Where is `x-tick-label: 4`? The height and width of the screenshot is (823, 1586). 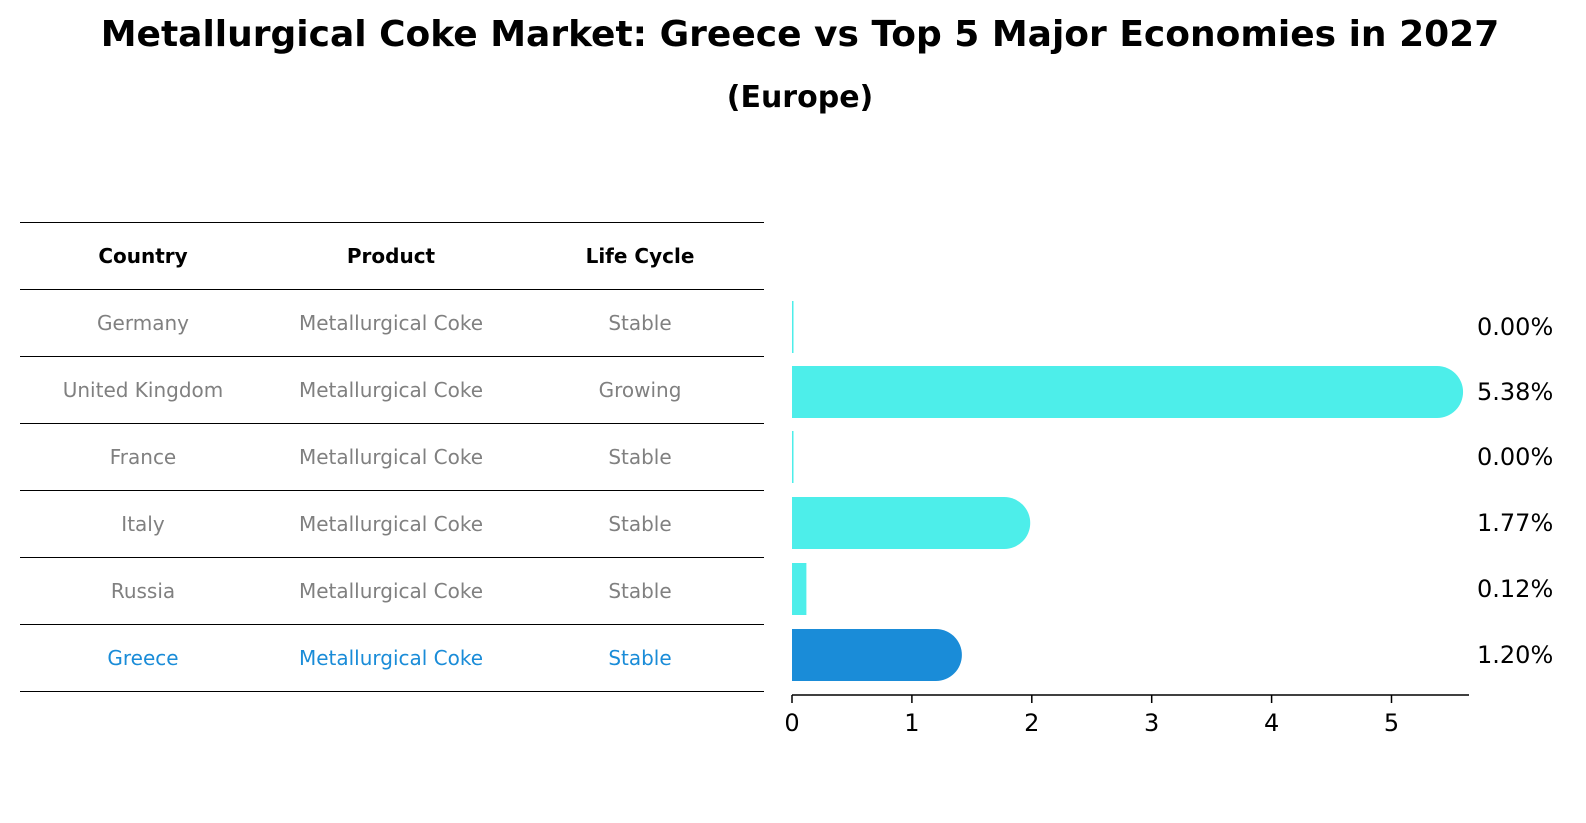
x-tick-label: 4 is located at coordinates (1271, 723).